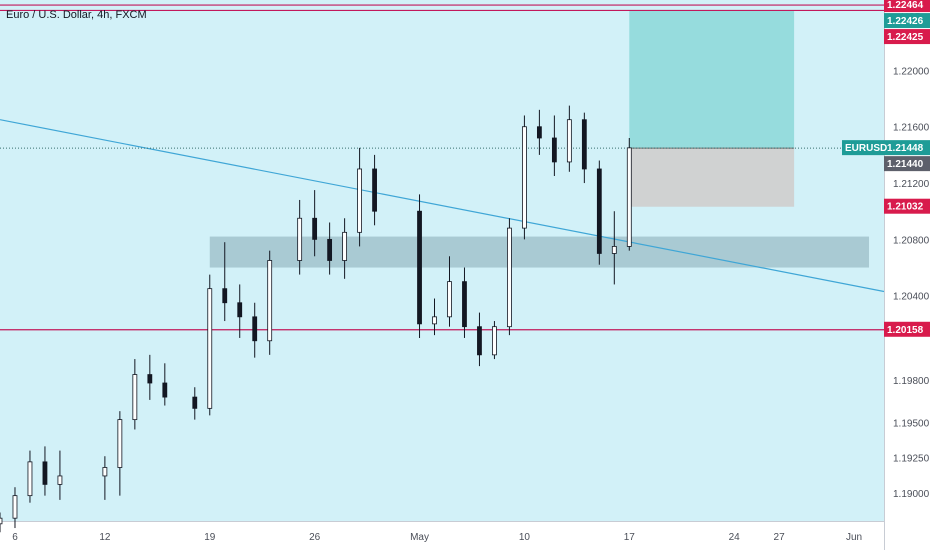  What do you see at coordinates (911, 184) in the screenshot?
I see `y-tick-label: 1.21200` at bounding box center [911, 184].